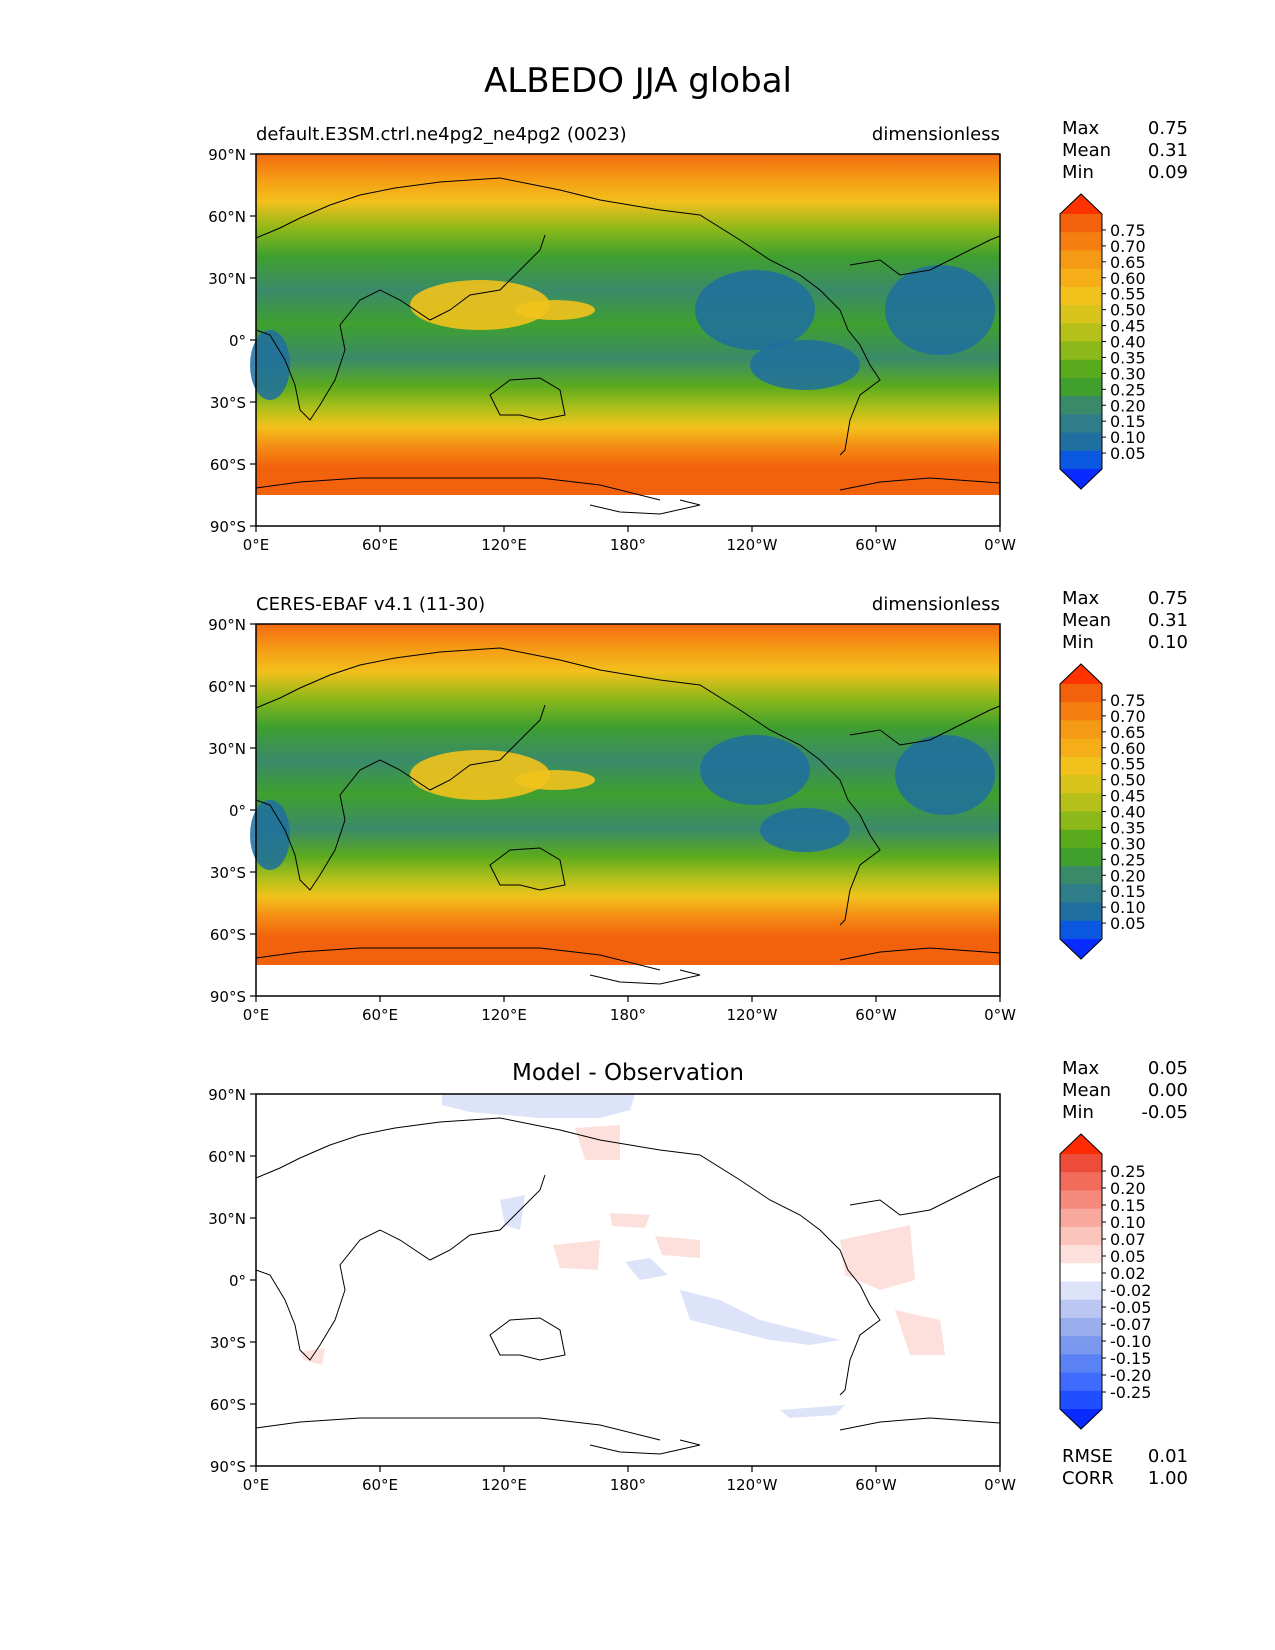  What do you see at coordinates (1128, 748) in the screenshot?
I see `colorbar-tick-label: 0.60` at bounding box center [1128, 748].